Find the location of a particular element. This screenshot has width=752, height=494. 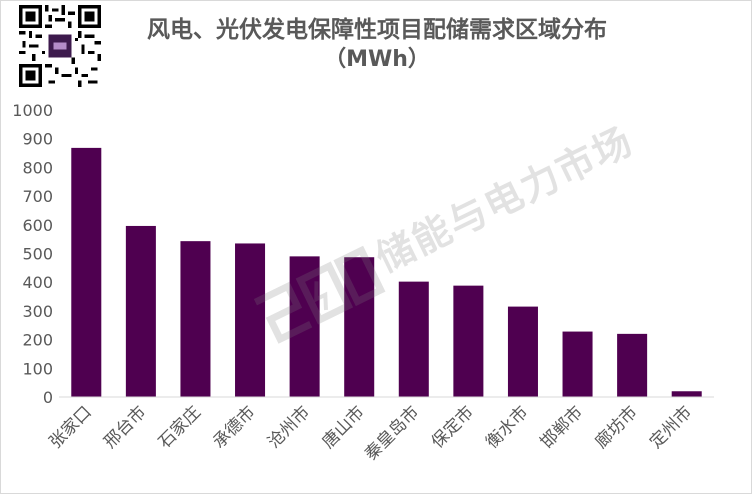

y-tick-label: 400 is located at coordinates (37, 282).